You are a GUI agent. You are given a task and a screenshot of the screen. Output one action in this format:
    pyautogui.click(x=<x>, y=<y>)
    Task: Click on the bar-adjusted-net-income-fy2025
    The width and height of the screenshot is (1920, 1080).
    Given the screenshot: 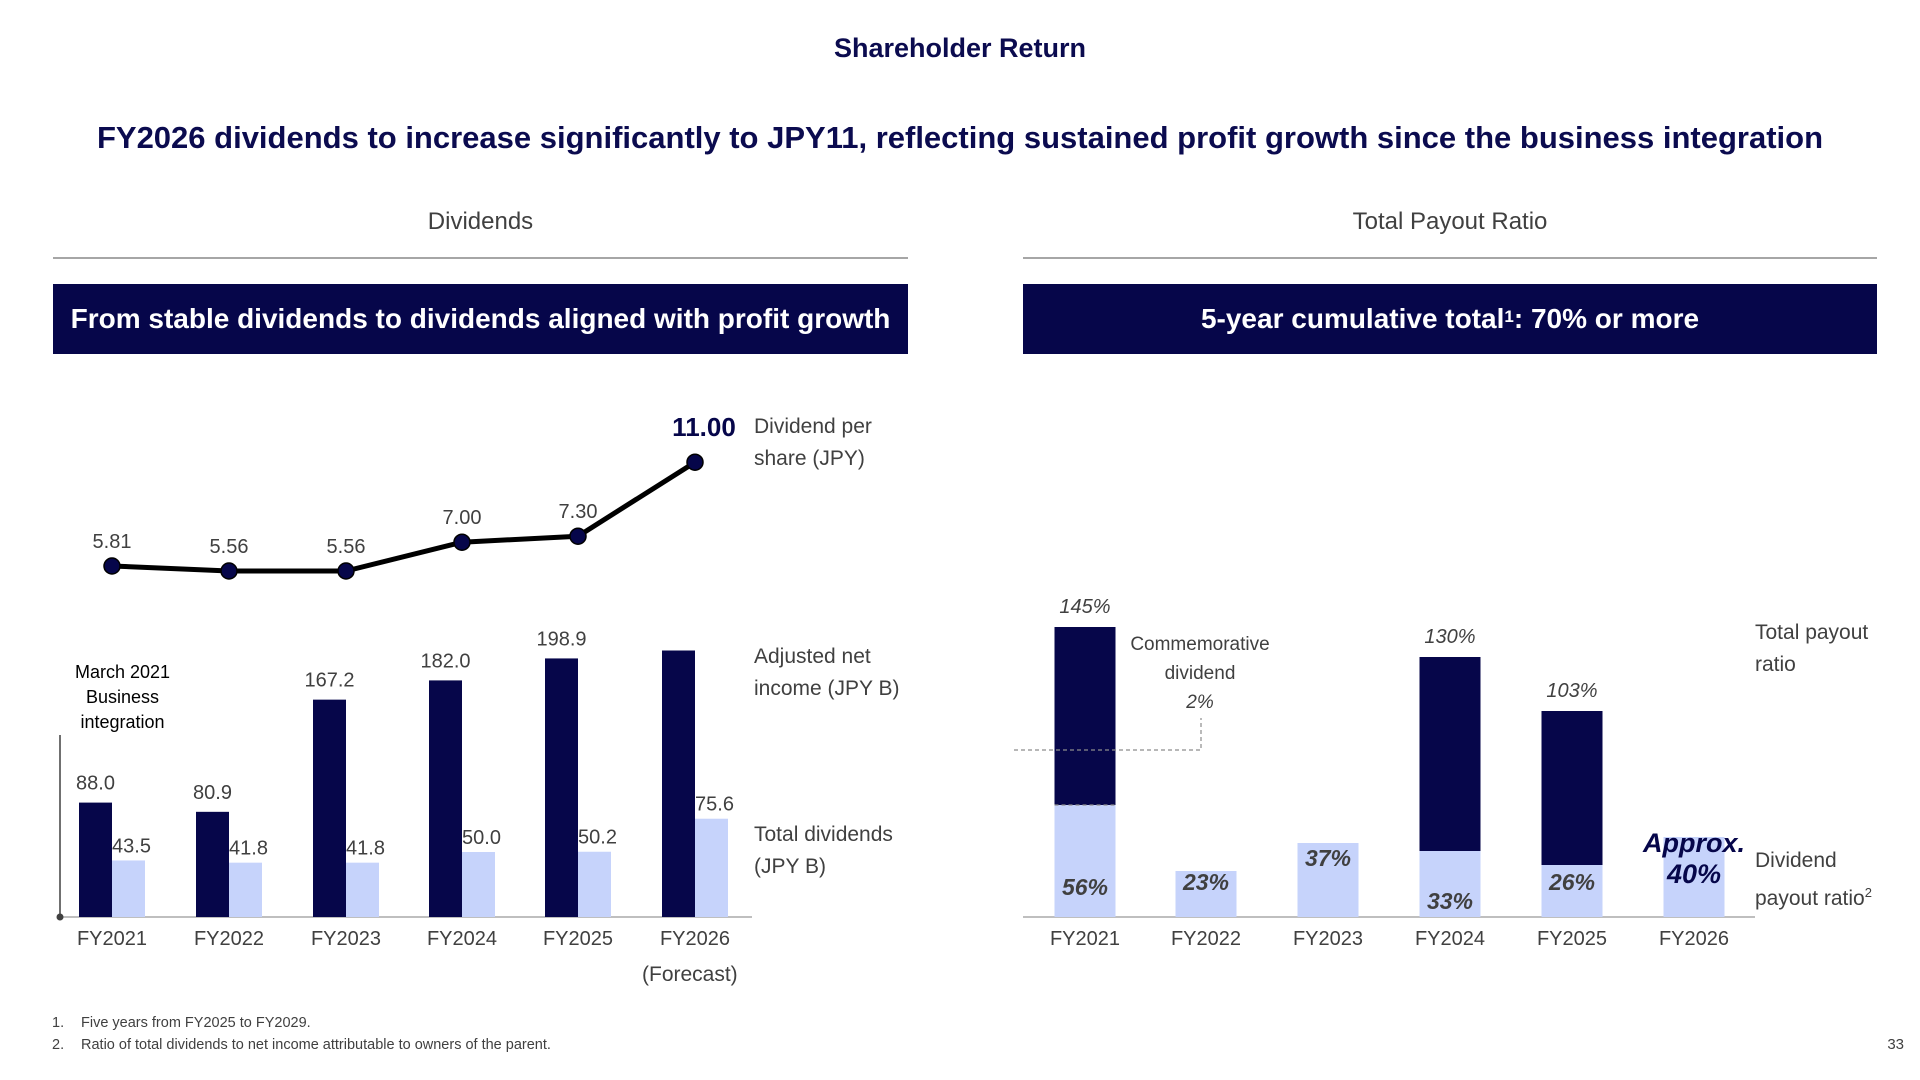 What is the action you would take?
    pyautogui.click(x=561, y=787)
    